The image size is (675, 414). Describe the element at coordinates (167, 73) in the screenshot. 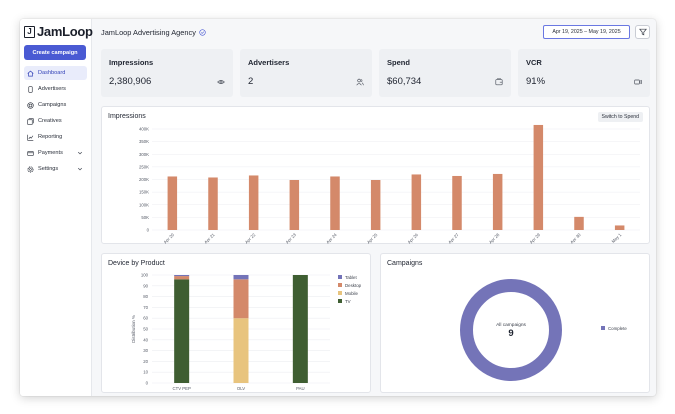

I see `kpi-card-impressions: Impressions 2,380,906` at that location.